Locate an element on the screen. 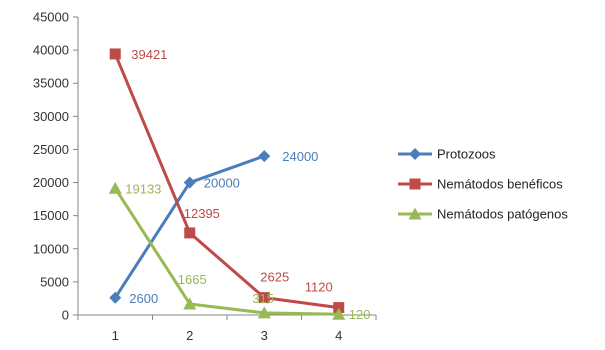  x-tick-label: 1 is located at coordinates (115, 335).